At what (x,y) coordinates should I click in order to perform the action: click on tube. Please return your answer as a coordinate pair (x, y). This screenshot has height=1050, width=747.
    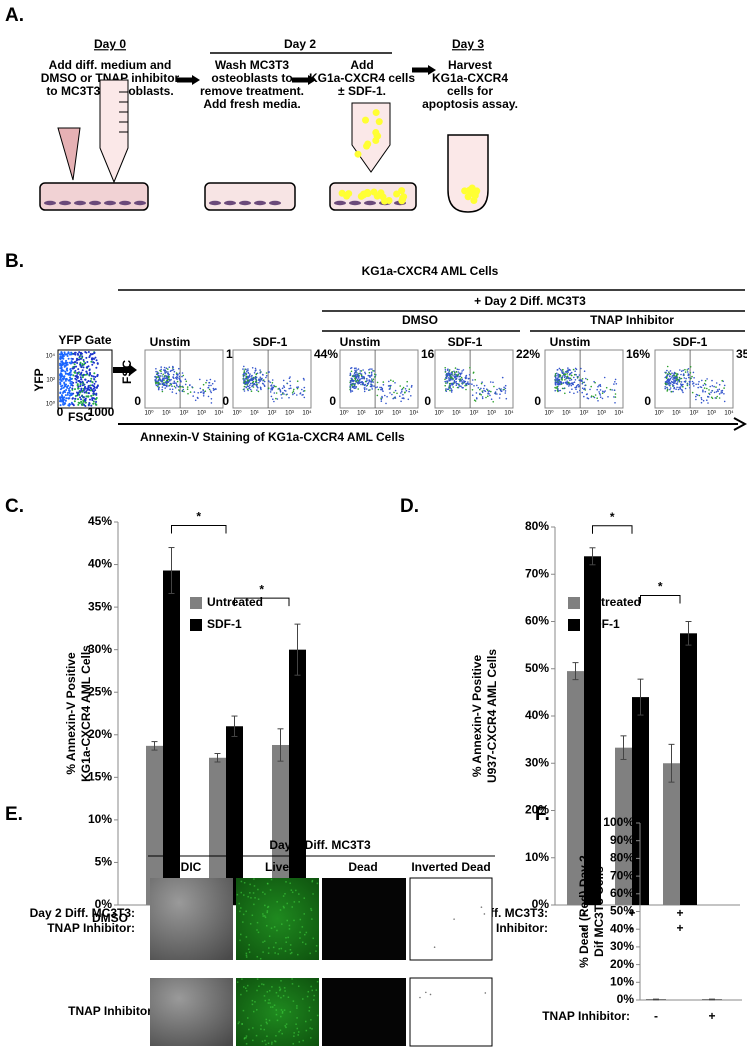
    Looking at the image, I should click on (468, 173).